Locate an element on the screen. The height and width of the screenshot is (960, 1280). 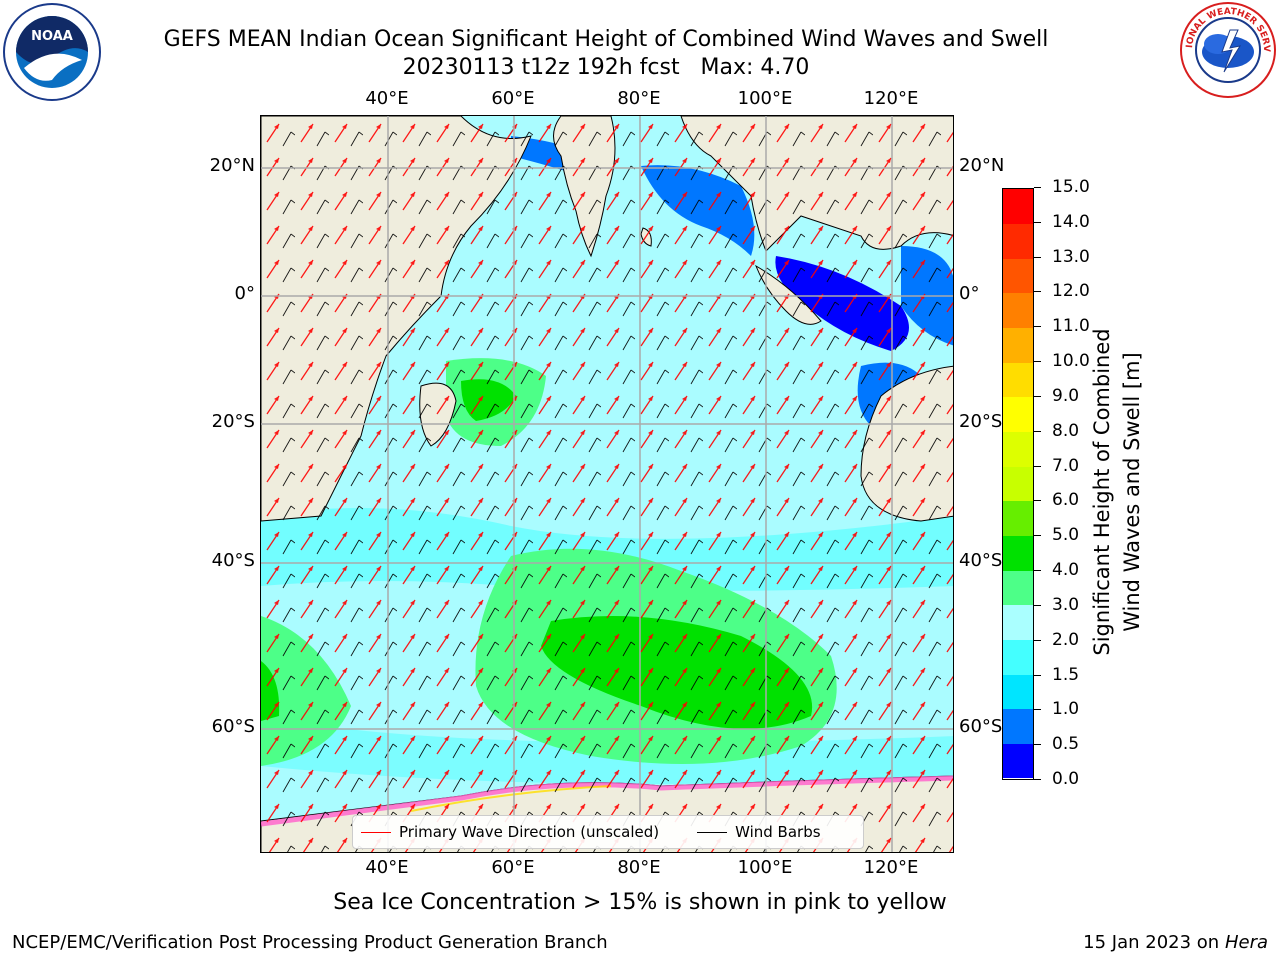
lon-tick-top-80e: 80°E is located at coordinates (639, 98).